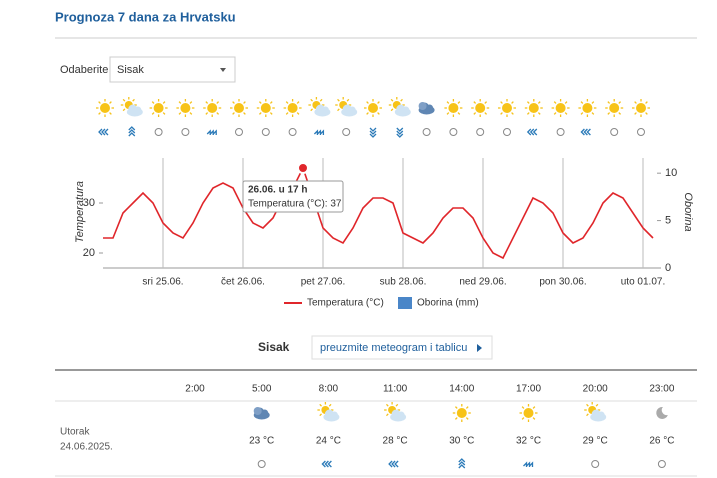 The image size is (717, 478). What do you see at coordinates (329, 389) in the screenshot?
I see `time-header: 8:00` at bounding box center [329, 389].